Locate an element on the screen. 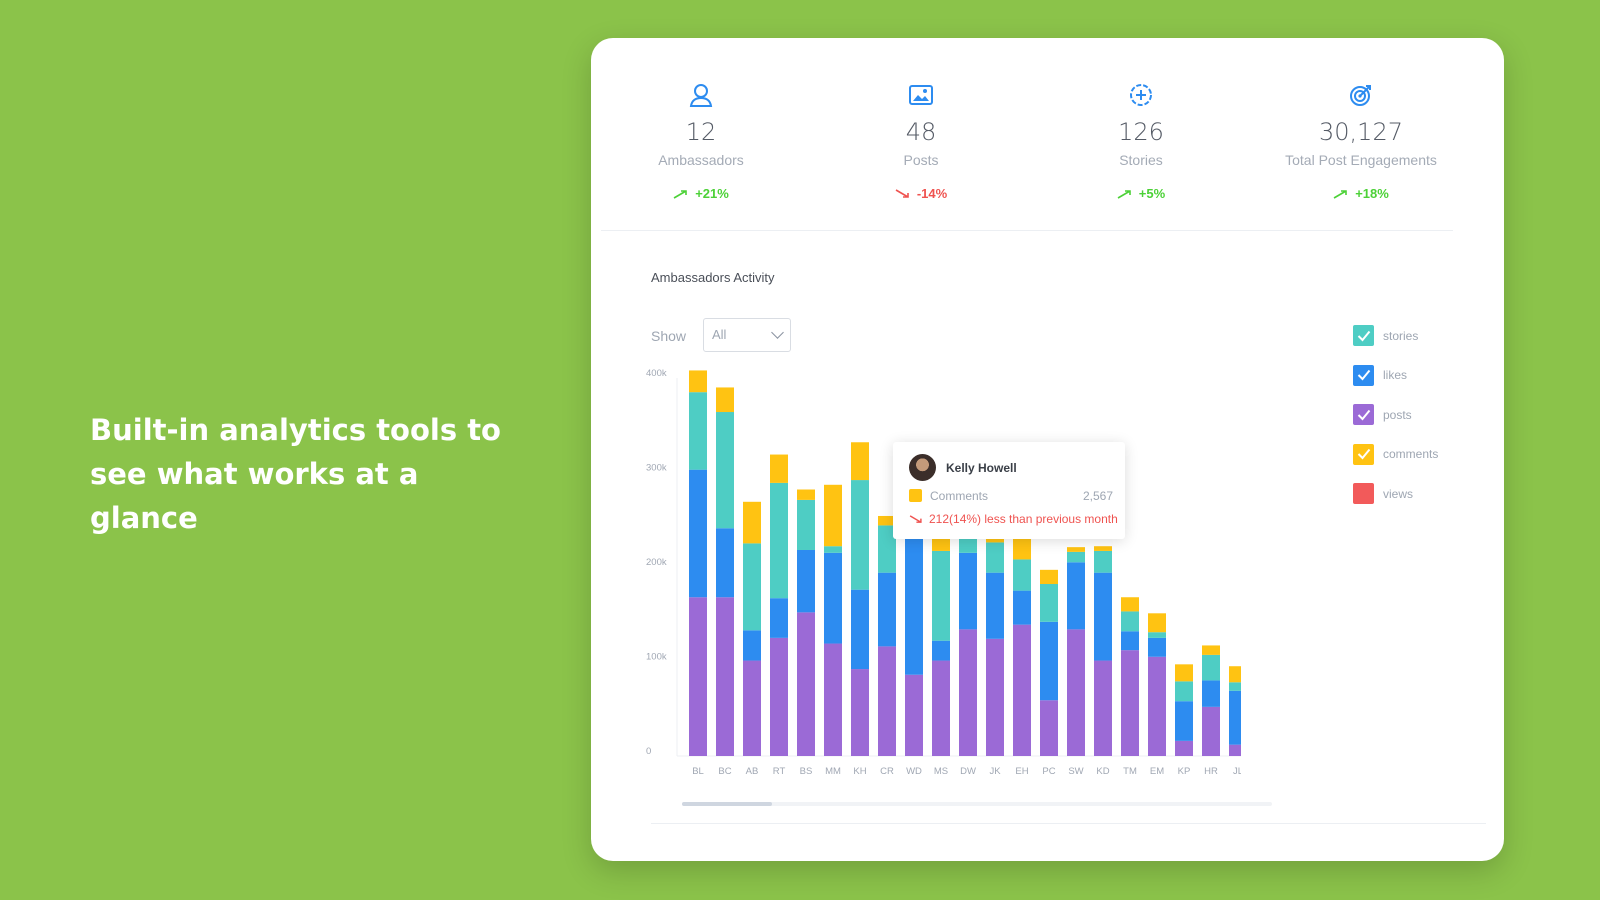 Image resolution: width=1600 pixels, height=900 pixels. legend-label: comments is located at coordinates (1411, 454).